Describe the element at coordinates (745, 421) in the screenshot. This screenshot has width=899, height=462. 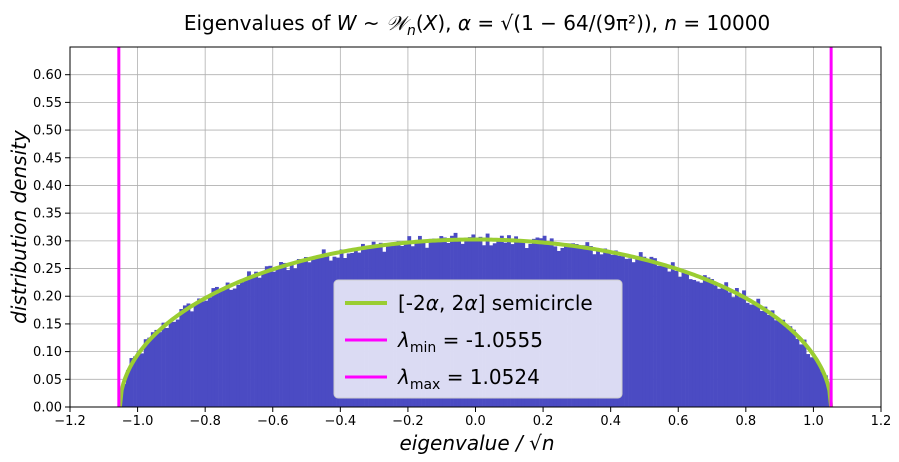
I see `x-tick-label: 0.8` at that location.